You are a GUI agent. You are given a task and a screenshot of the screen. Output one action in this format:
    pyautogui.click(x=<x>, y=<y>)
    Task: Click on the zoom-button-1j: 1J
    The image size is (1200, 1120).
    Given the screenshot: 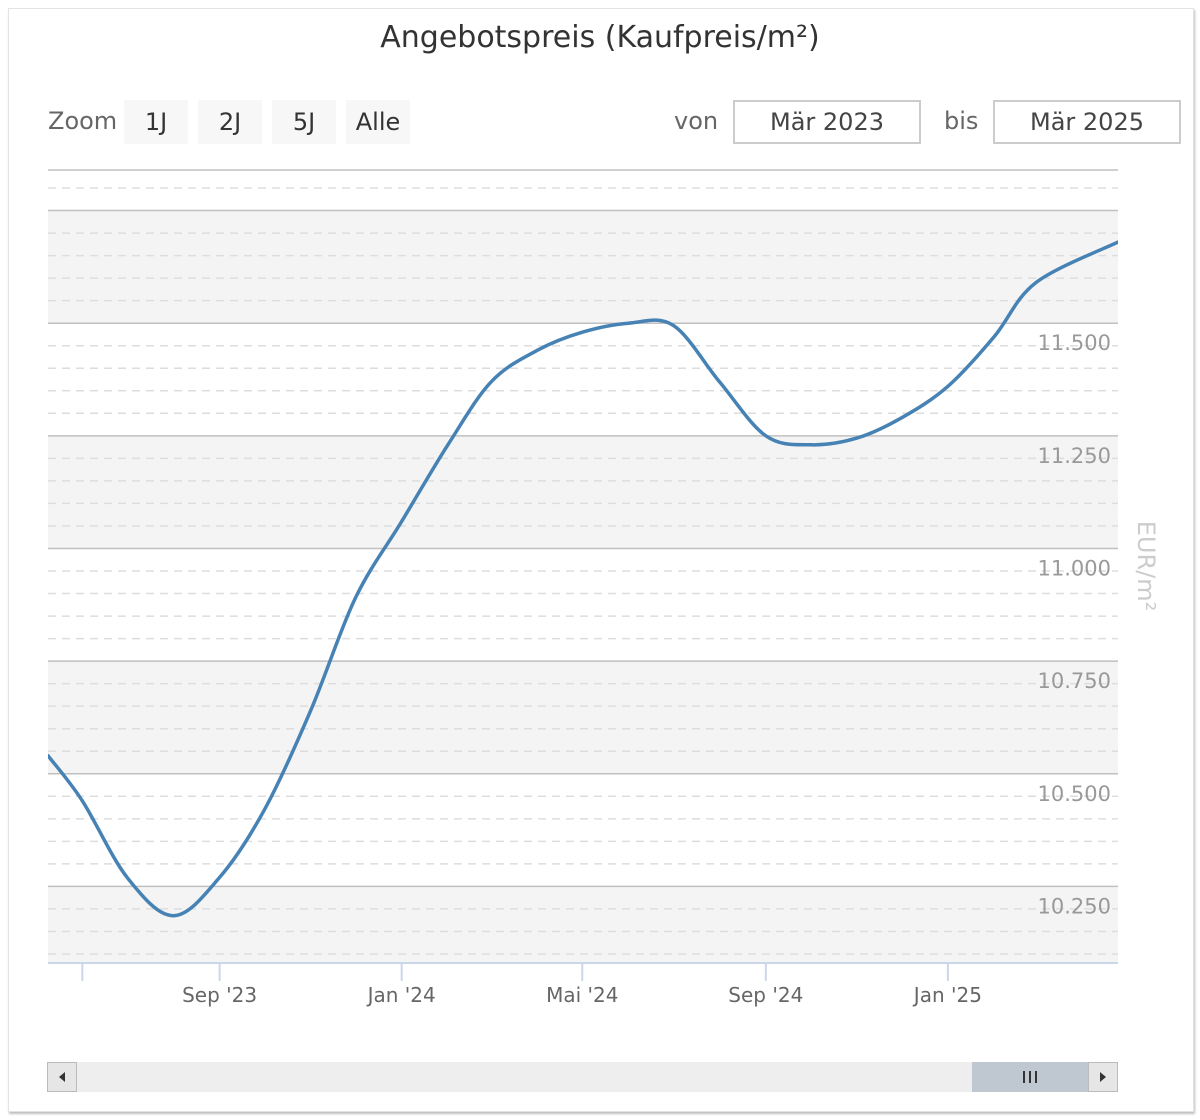 What is the action you would take?
    pyautogui.click(x=156, y=122)
    